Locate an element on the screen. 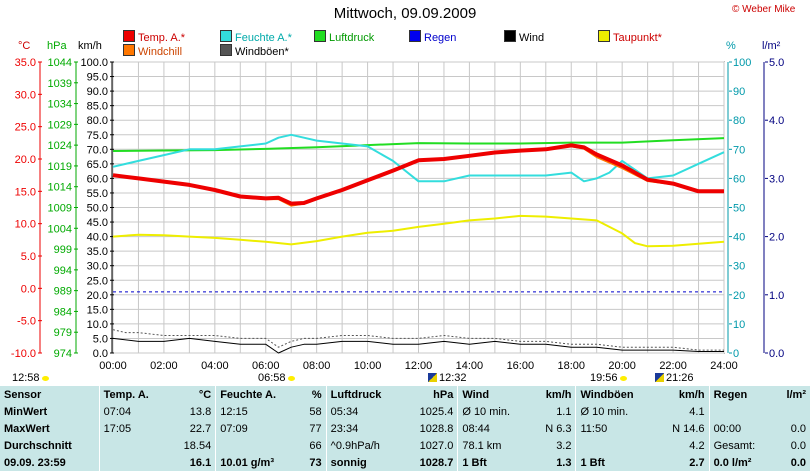 The height and width of the screenshot is (471, 810). legend-label: Luftdruck is located at coordinates (352, 38).